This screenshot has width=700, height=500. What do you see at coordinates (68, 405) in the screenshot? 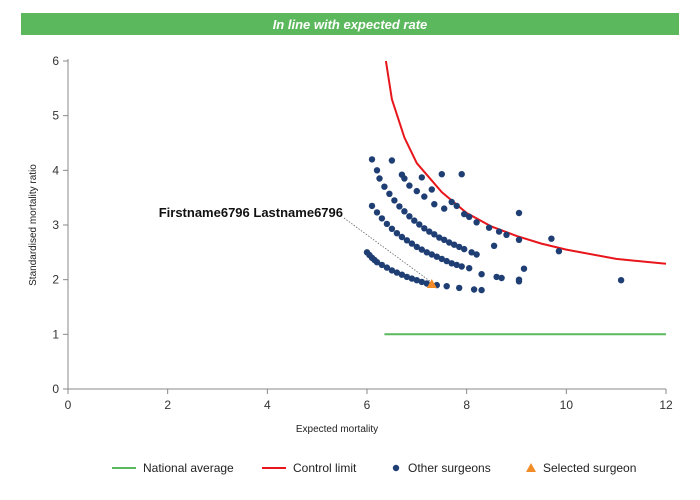
I see `x-tick-label: 0` at bounding box center [68, 405].